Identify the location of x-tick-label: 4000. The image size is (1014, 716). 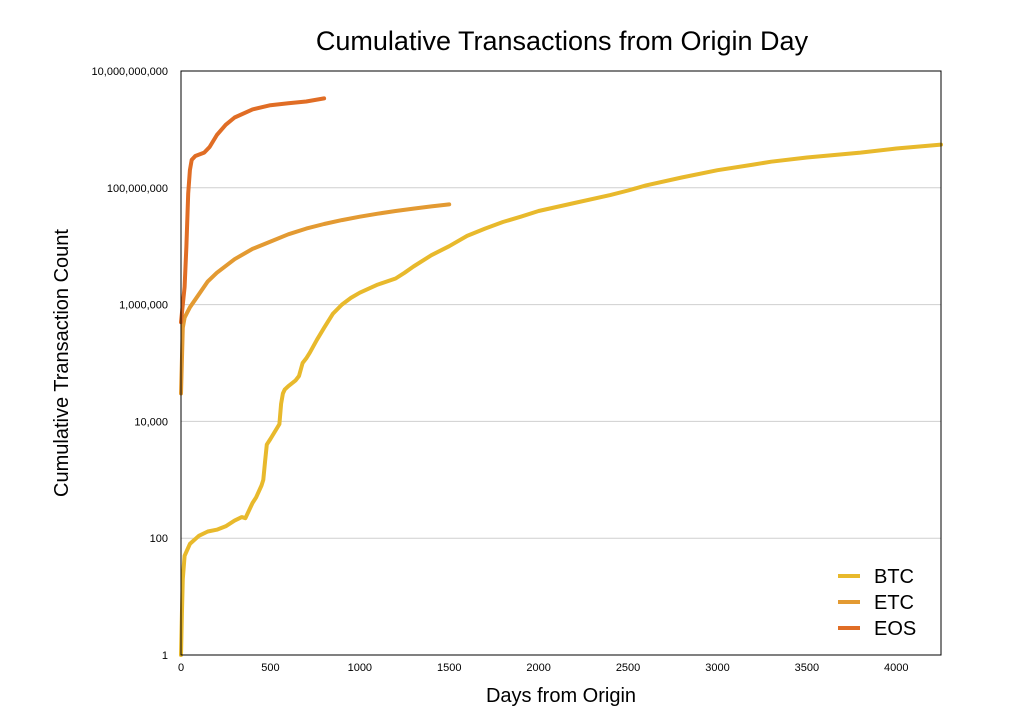
(896, 668).